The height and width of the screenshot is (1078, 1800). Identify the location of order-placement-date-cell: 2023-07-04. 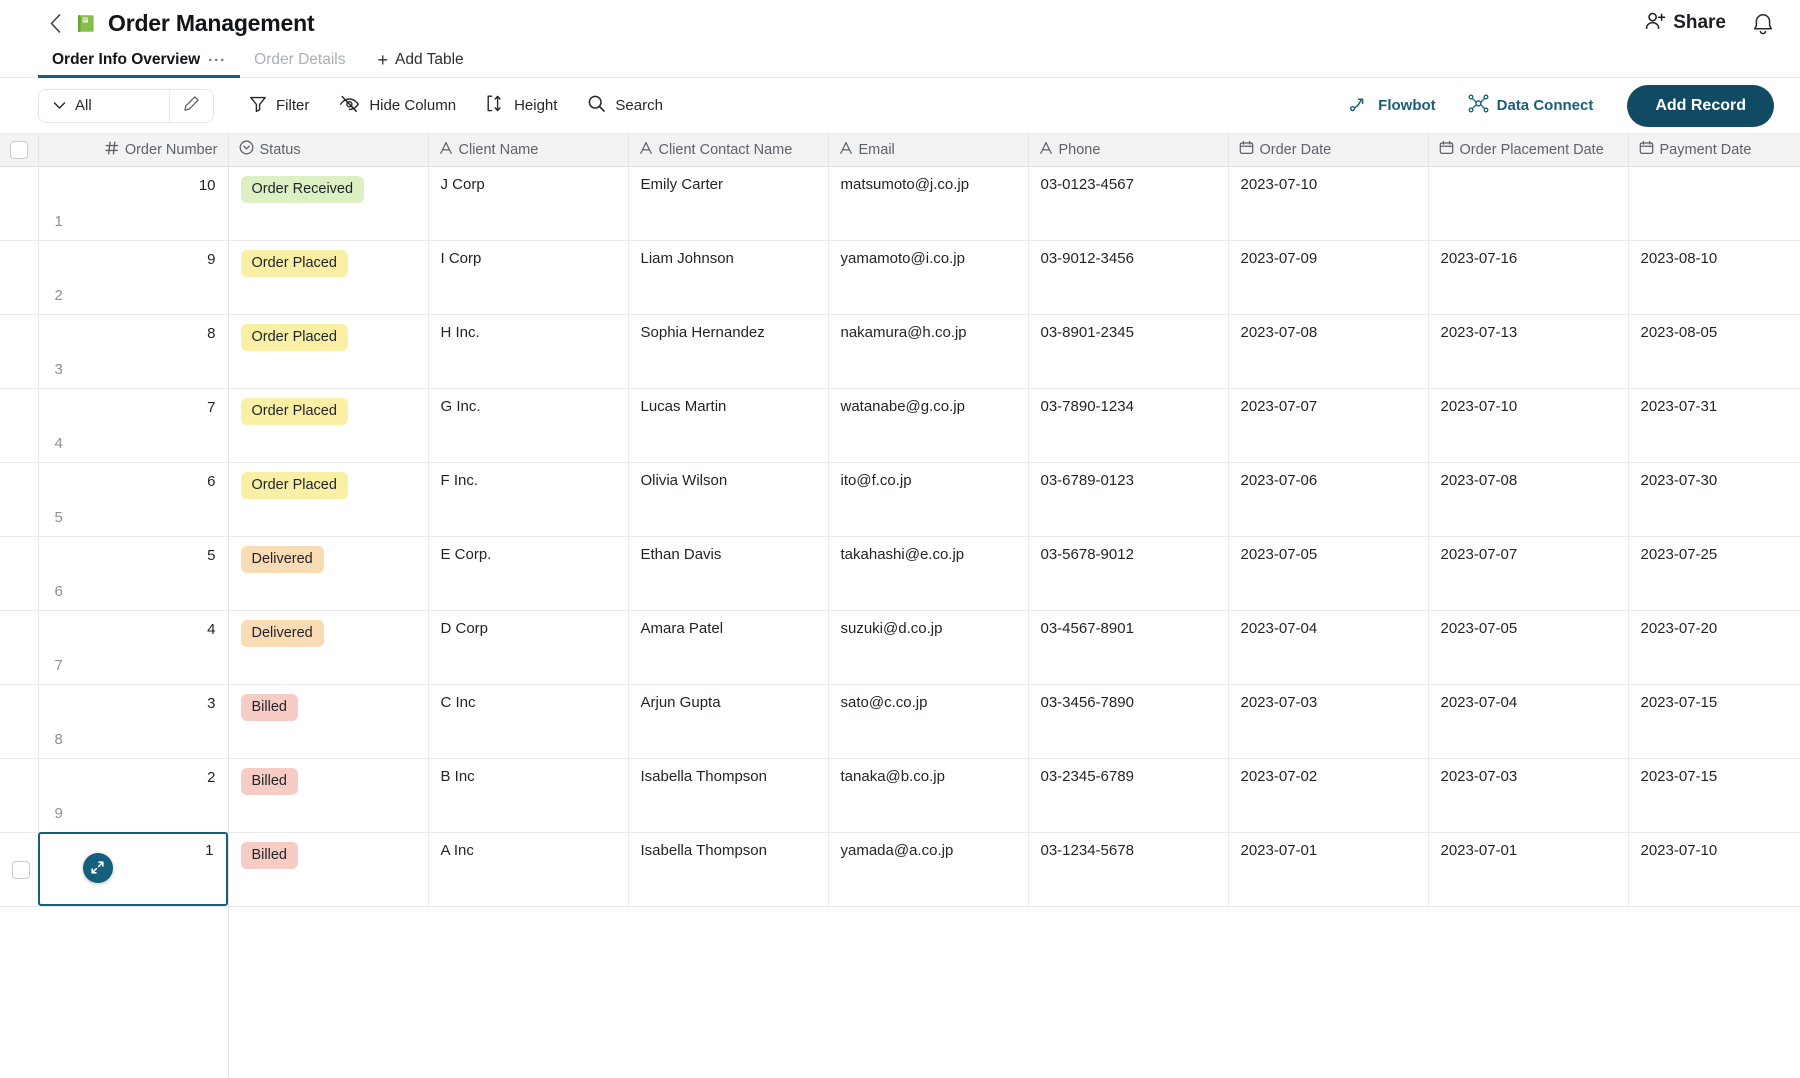
(1528, 721).